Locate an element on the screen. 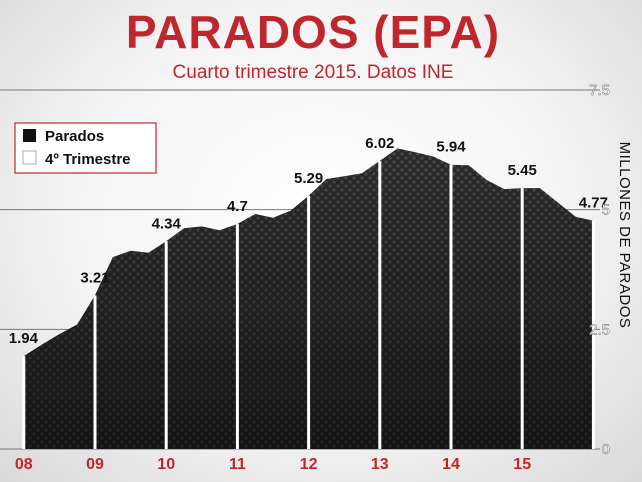  data-label: 6.02 is located at coordinates (379, 143).